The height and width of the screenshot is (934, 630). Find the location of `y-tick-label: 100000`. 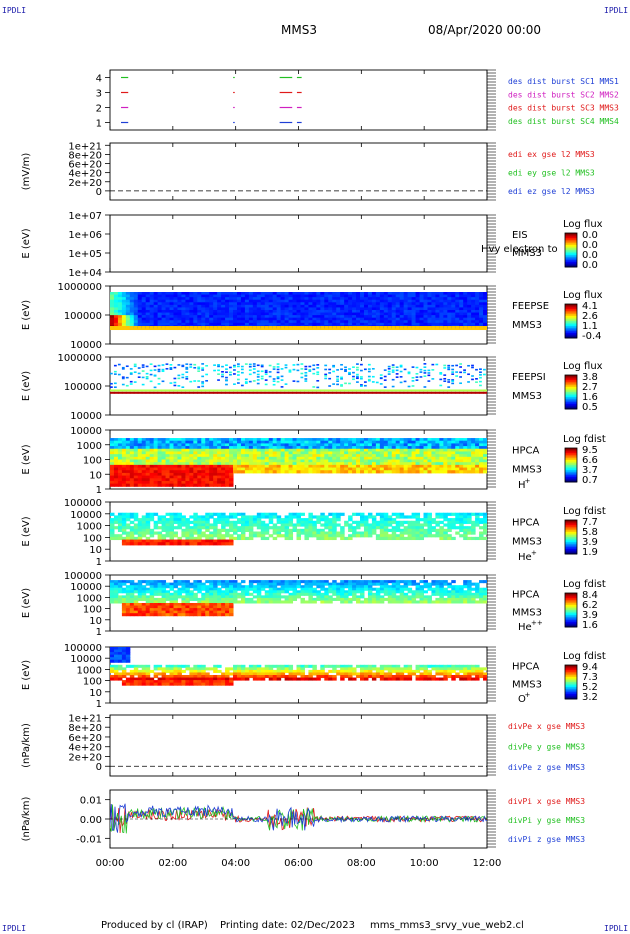

y-tick-label: 100000 is located at coordinates (83, 316).